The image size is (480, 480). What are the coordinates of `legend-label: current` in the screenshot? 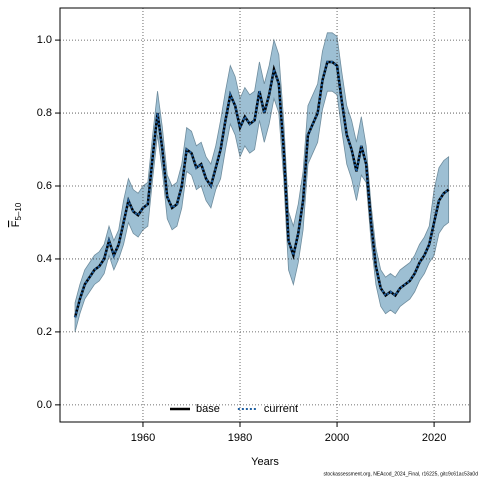 It's located at (281, 409).